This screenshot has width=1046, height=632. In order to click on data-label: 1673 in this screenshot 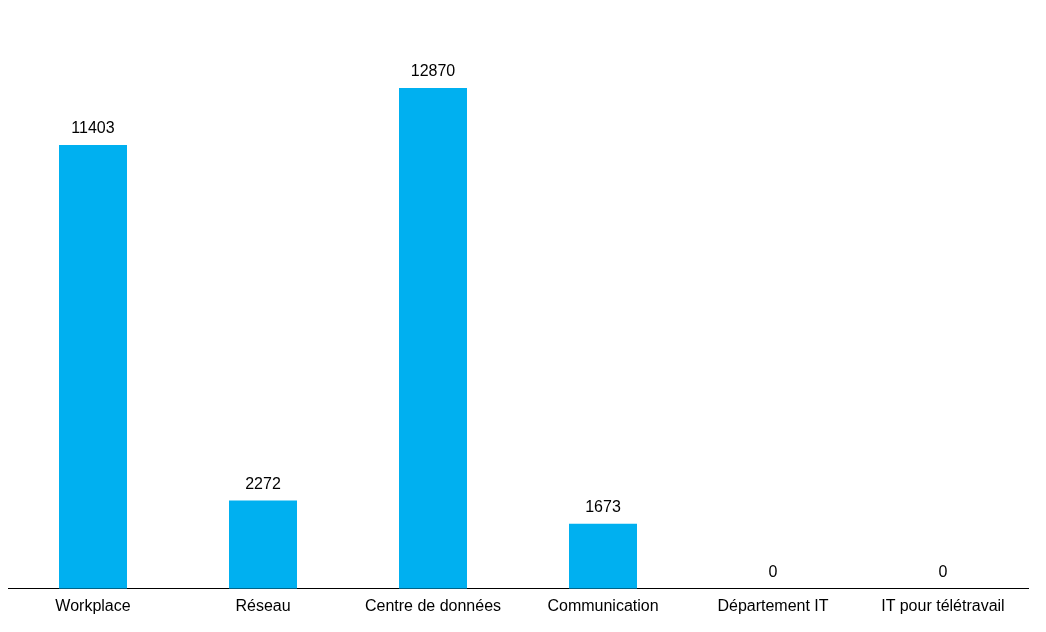, I will do `click(603, 507)`.